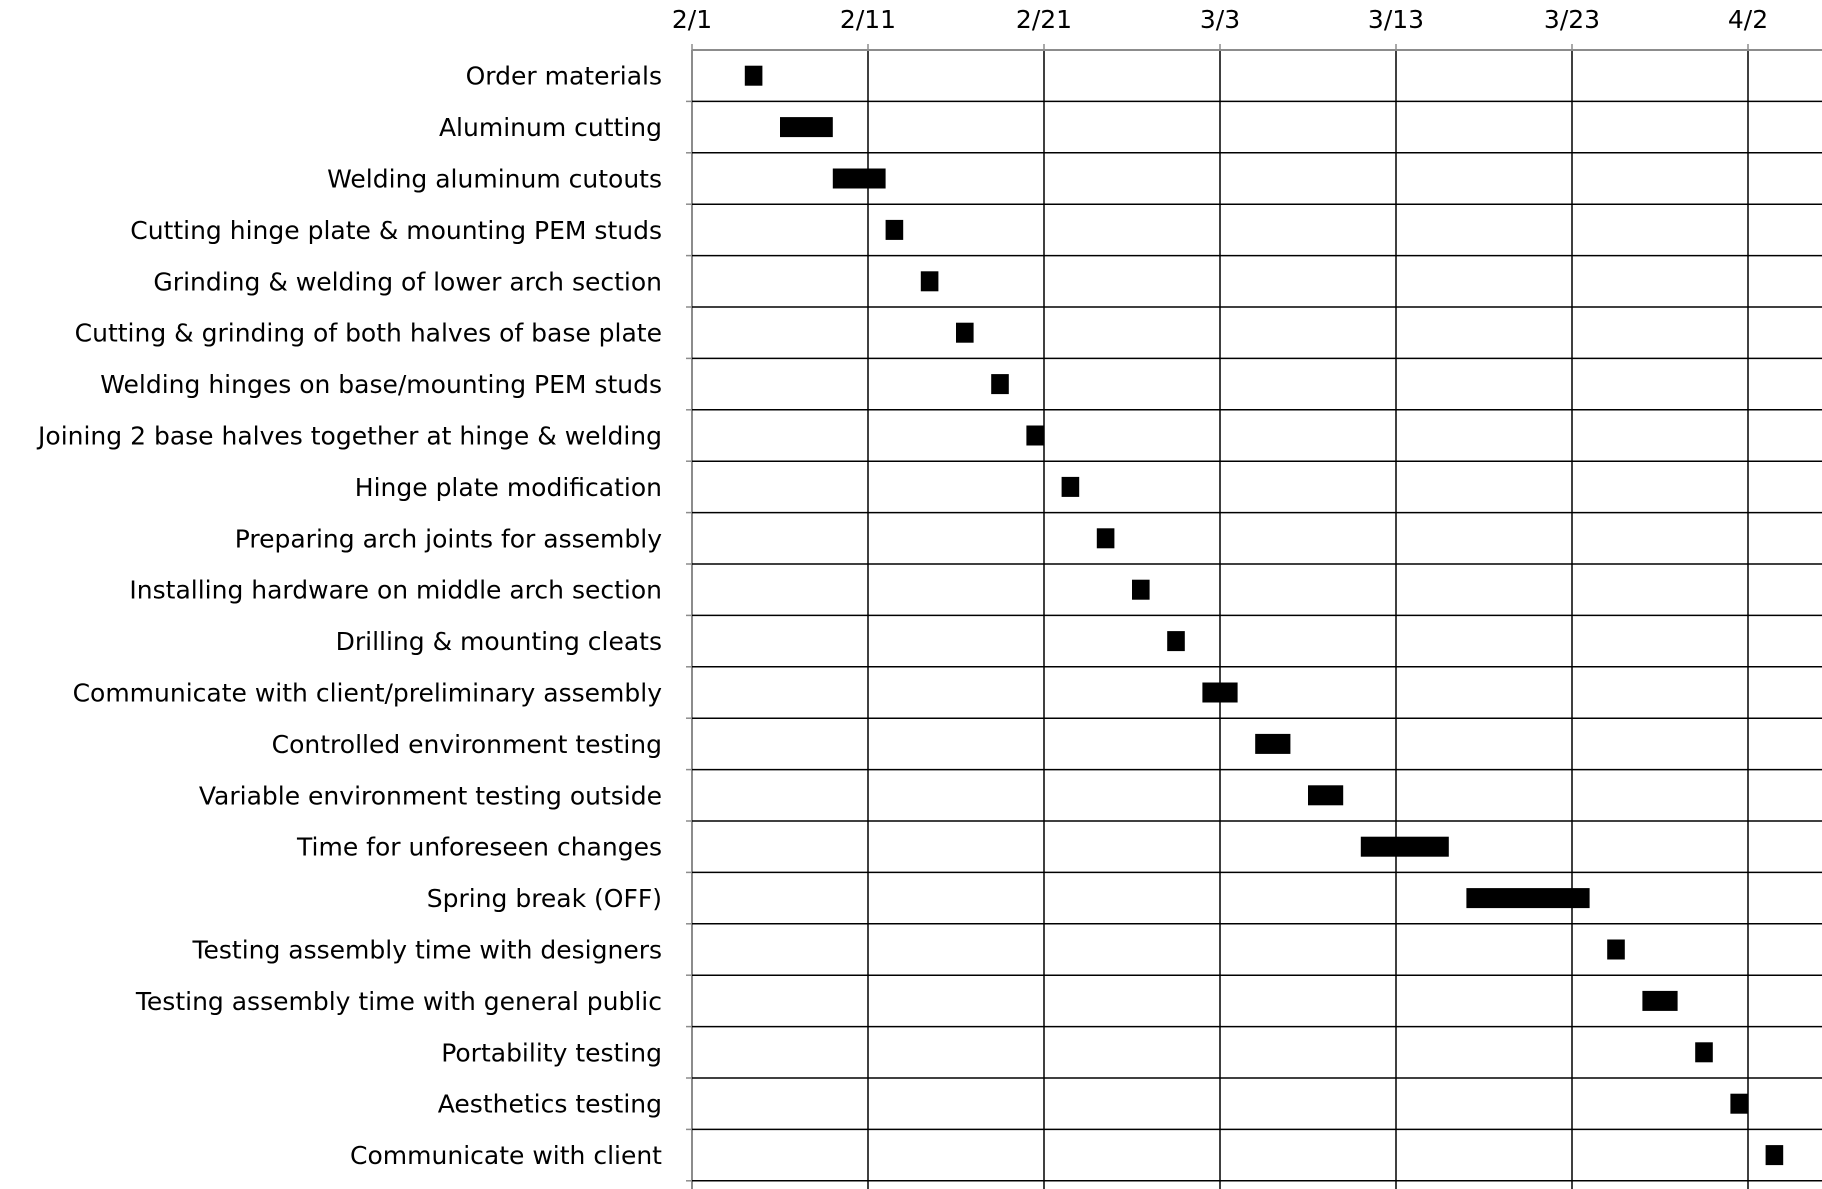 This screenshot has height=1189, width=1822. I want to click on task-label: Cutting hinge plate & mounting PEM studs, so click(396, 230).